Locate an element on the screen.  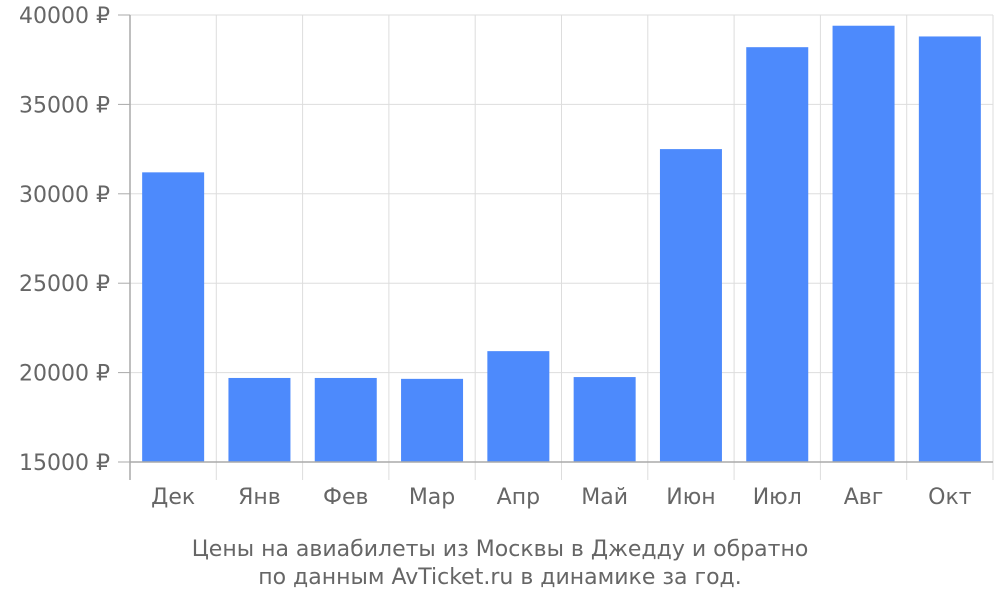
y-tick-label: 40000 ₽ is located at coordinates (64, 16).